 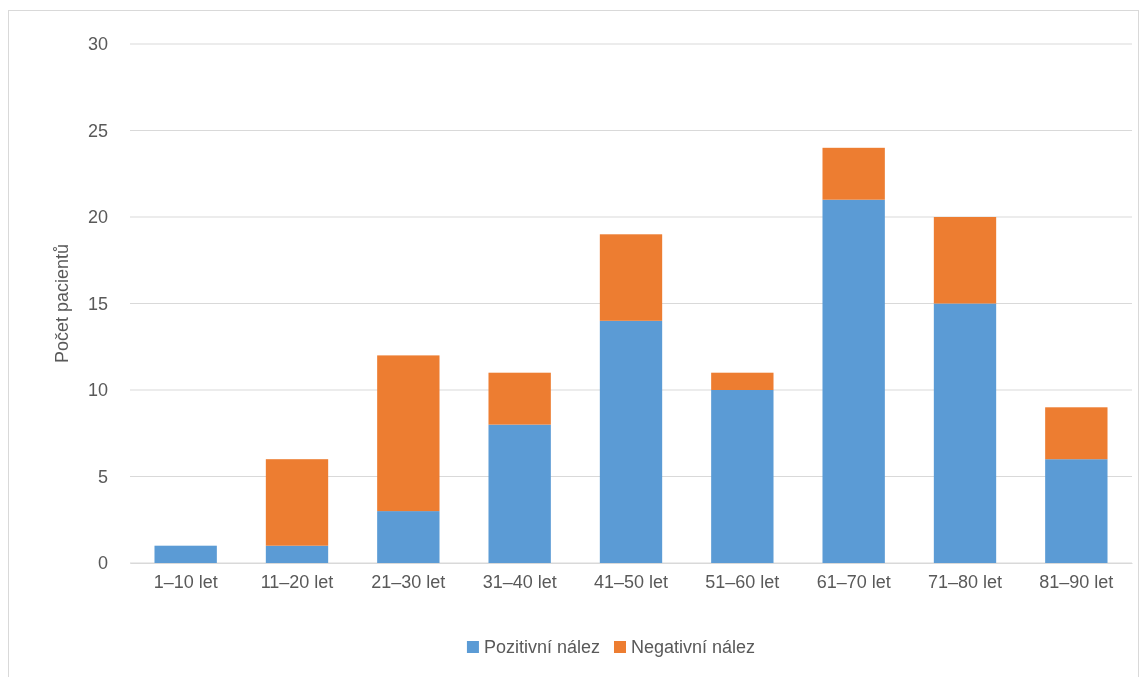 I want to click on x-tick-label: 81–90 let, so click(x=1076, y=581).